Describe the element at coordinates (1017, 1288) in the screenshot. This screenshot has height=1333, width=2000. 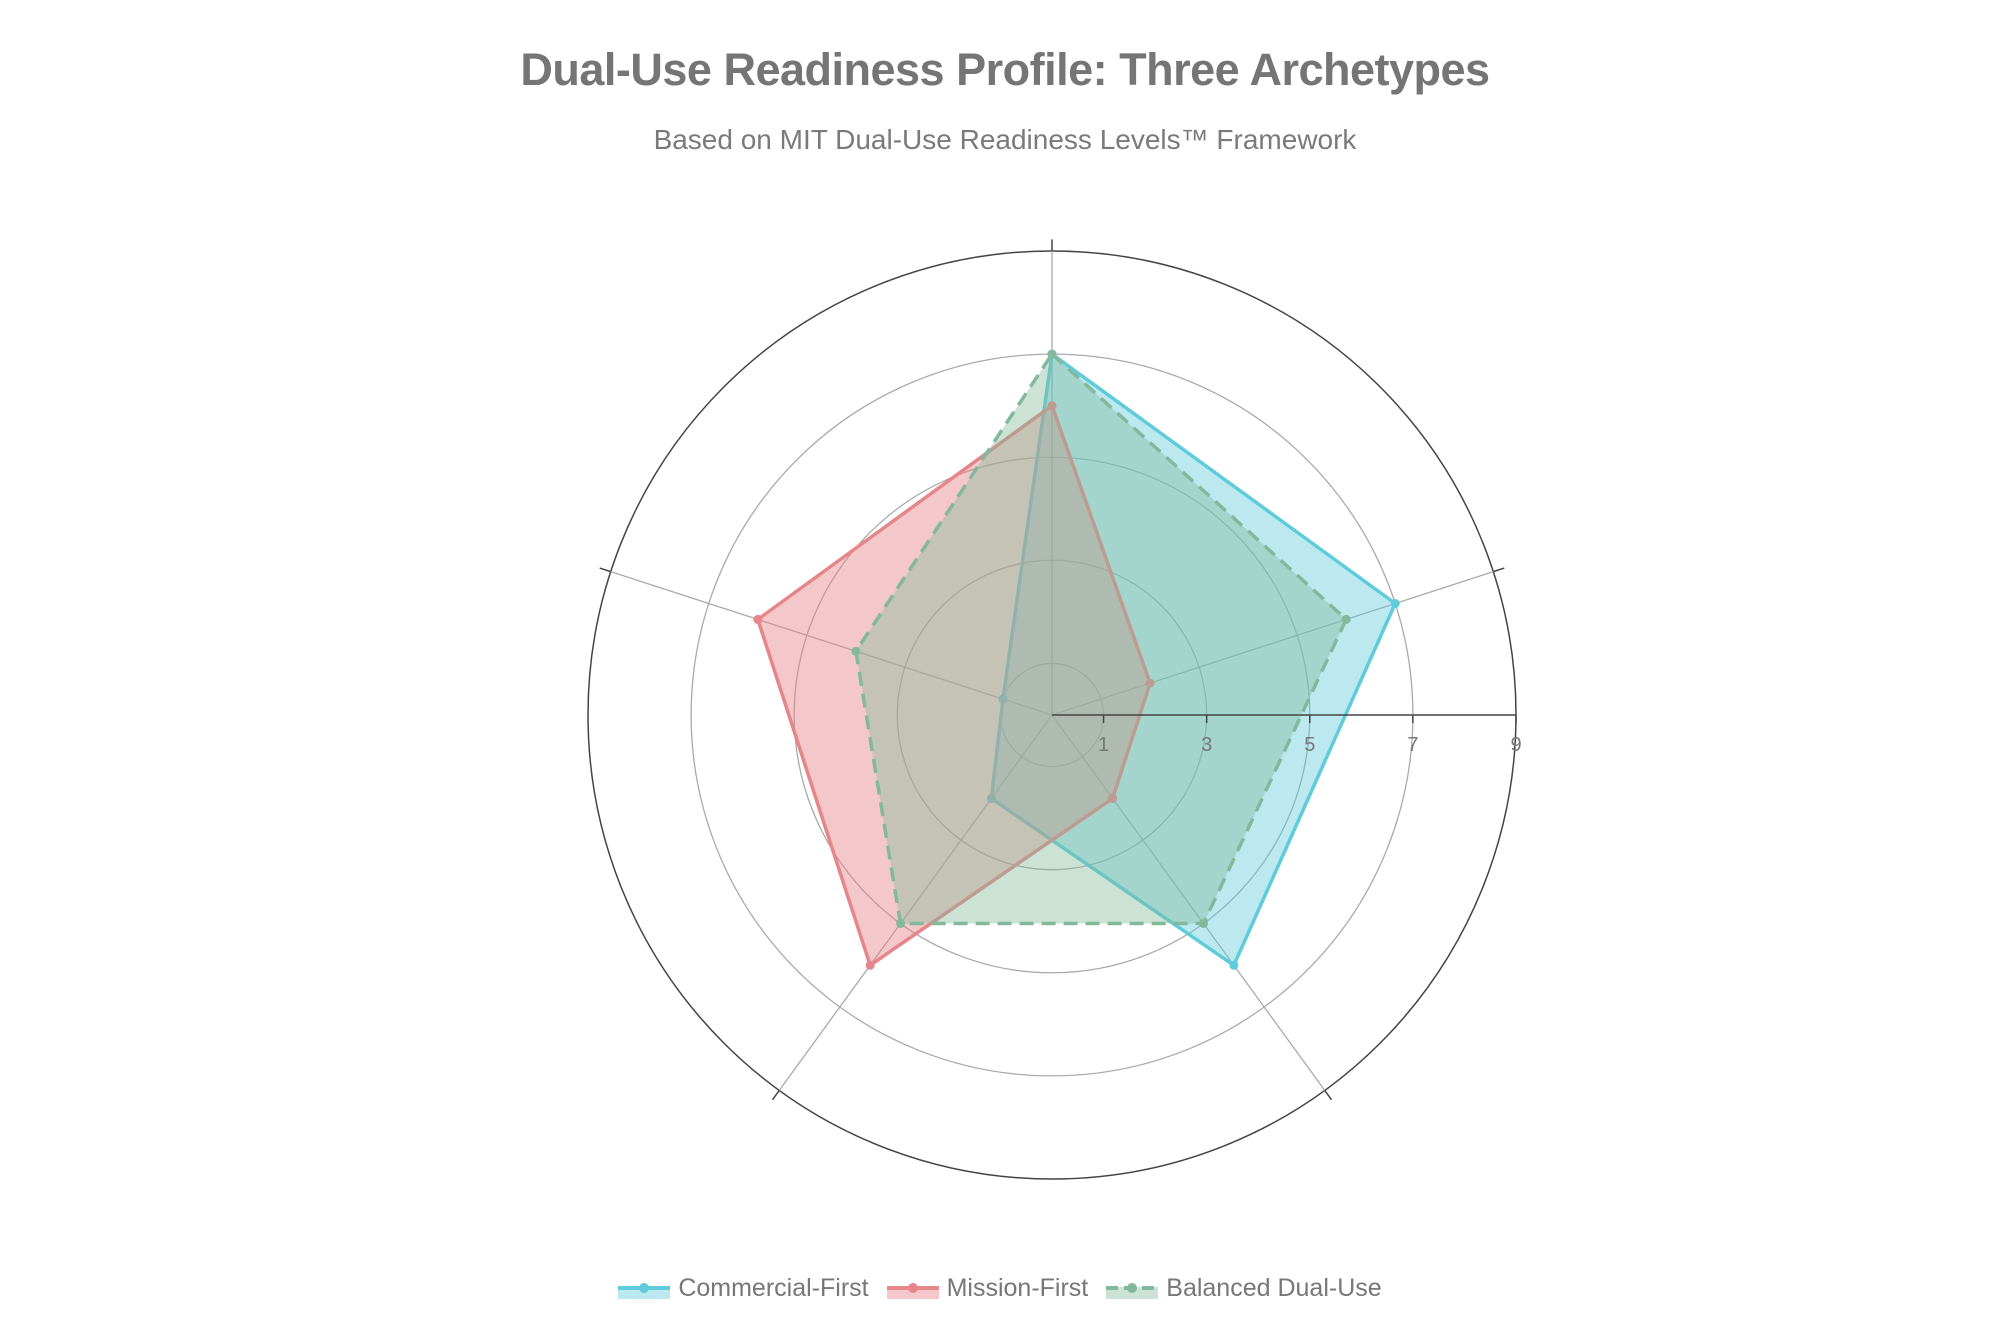
I see `legend-label: Mission-First` at that location.